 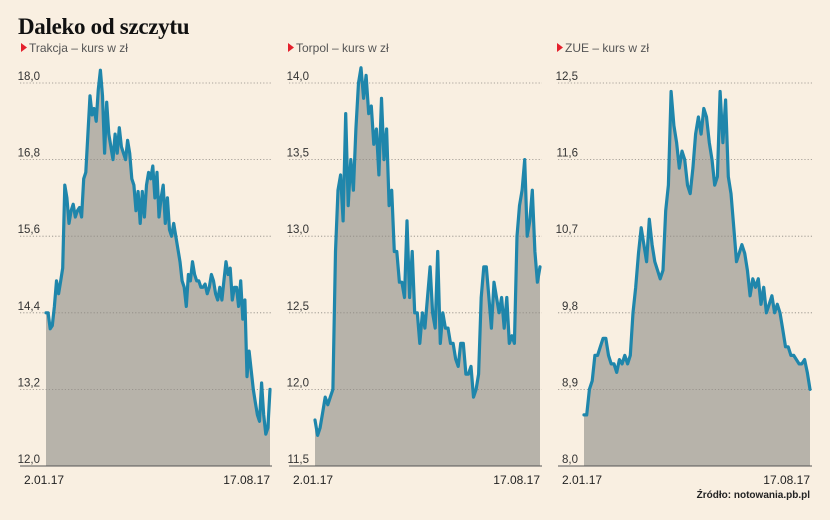 What do you see at coordinates (29, 230) in the screenshot?
I see `y-tick-label: 15,6` at bounding box center [29, 230].